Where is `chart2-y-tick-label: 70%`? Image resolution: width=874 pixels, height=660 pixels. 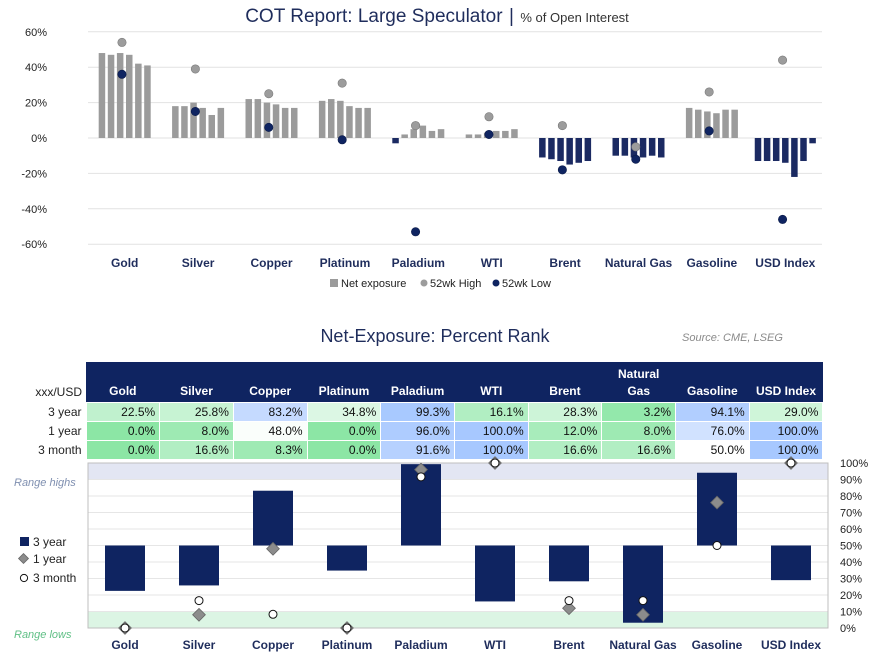
chart2-y-tick-label: 70% is located at coordinates (851, 514).